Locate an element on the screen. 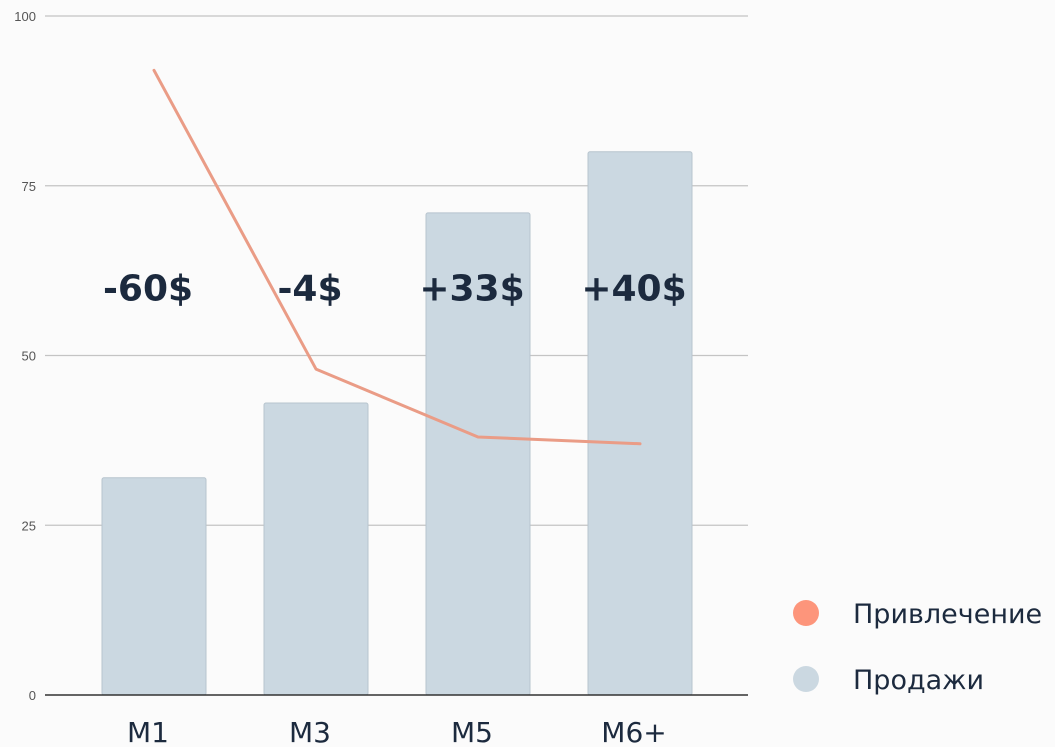 This screenshot has height=747, width=1055. bar-M3 is located at coordinates (316, 549).